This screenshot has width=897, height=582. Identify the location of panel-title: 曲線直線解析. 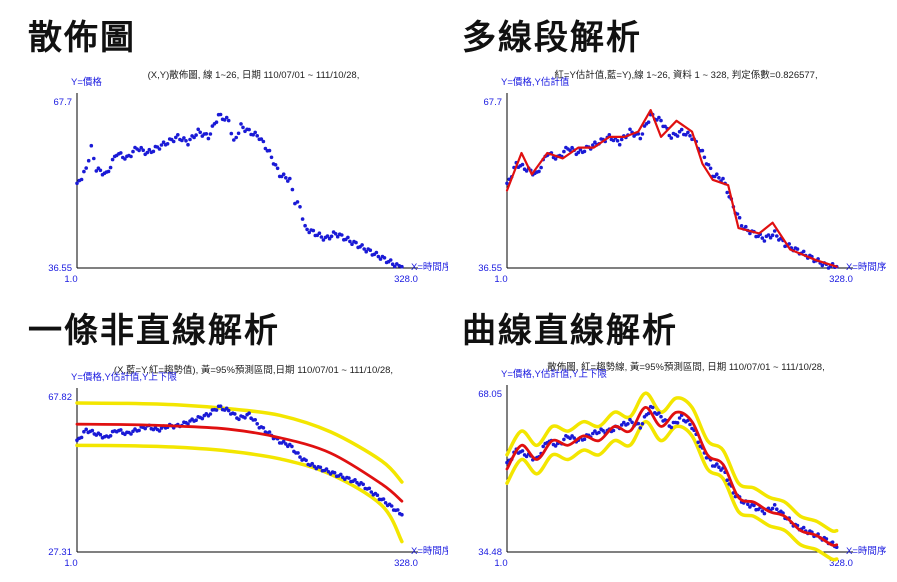
(570, 331).